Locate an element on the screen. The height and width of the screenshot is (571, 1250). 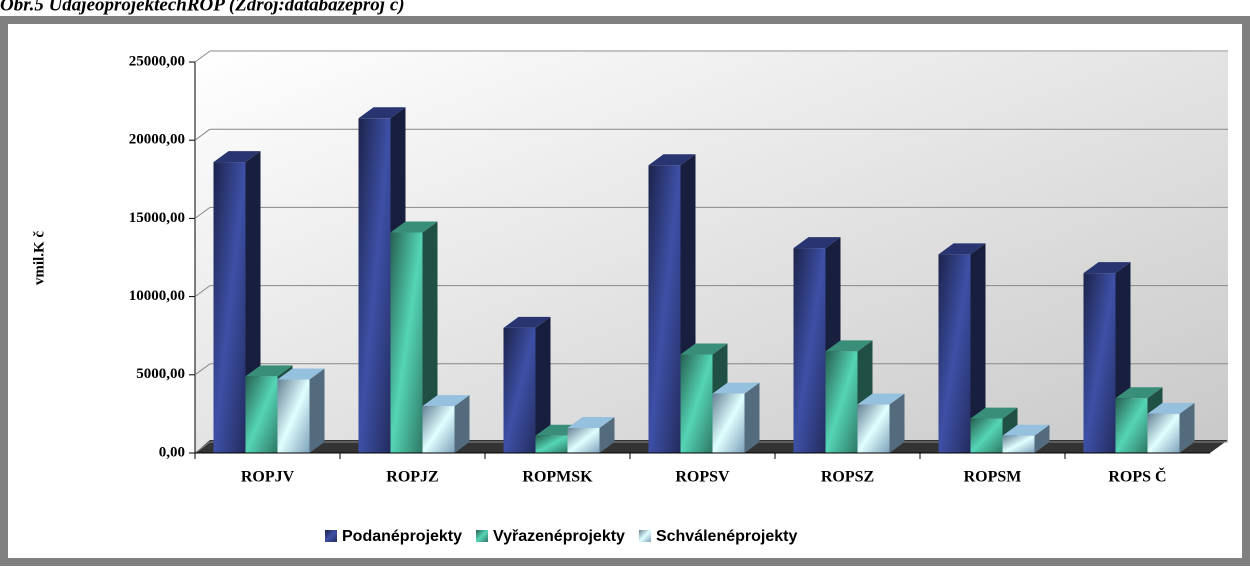
x-tick-label: ROPSM is located at coordinates (993, 477).